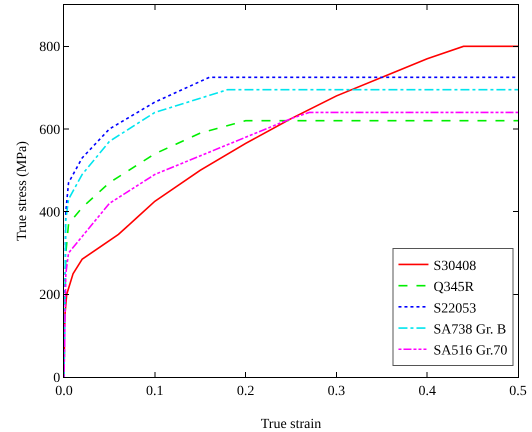 The width and height of the screenshot is (532, 432). Describe the element at coordinates (22, 190) in the screenshot. I see `y-axis-title: True stress (MPa)` at that location.